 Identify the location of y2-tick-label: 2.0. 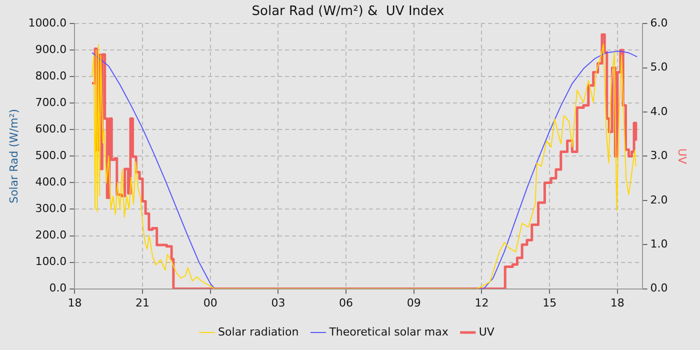
(659, 199).